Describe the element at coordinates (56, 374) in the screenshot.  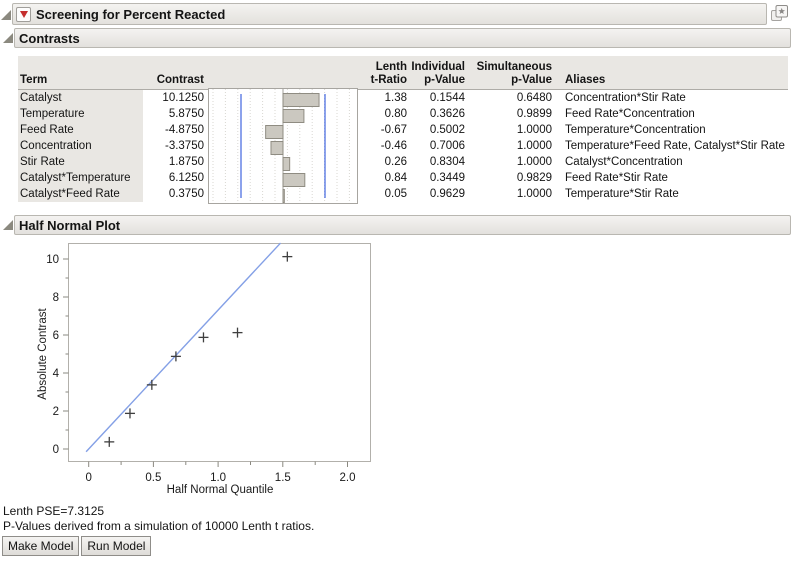
I see `y-tick-label: 4` at that location.